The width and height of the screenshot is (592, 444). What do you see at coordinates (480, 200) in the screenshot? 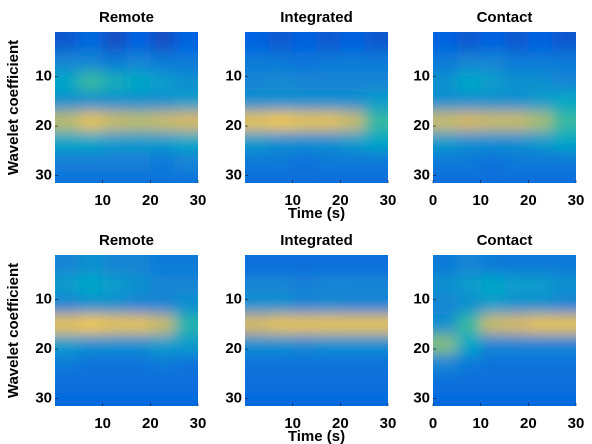
I see `x-tick-label: 10` at bounding box center [480, 200].